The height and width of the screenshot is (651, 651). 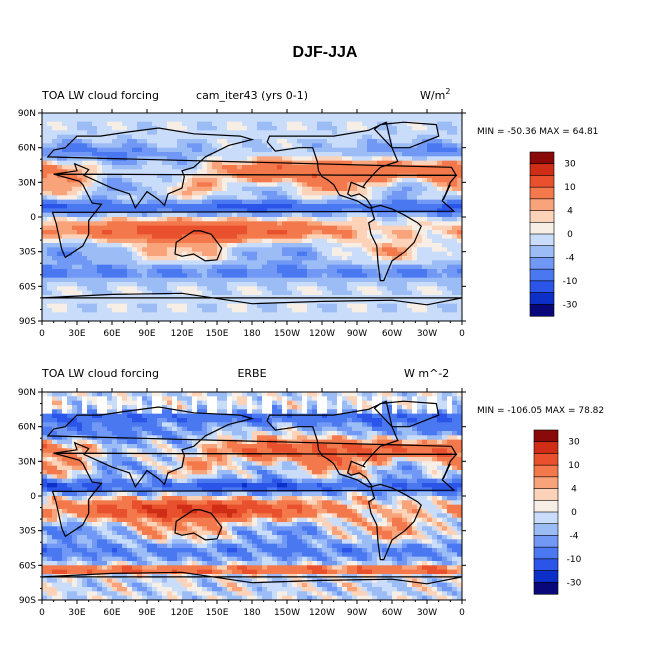 I want to click on colorbar-model: 30 10 4 0 -4 -10 -30, so click(x=553, y=234).